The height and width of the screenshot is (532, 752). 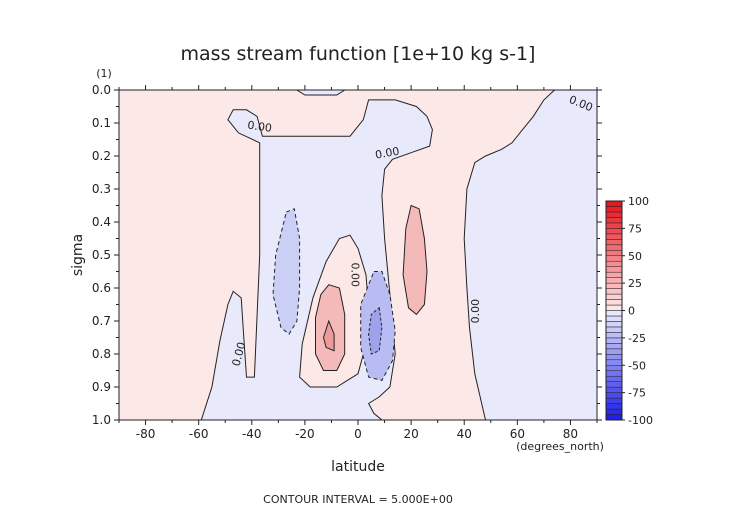 What do you see at coordinates (286, 271) in the screenshot?
I see `negative-lobe-west` at bounding box center [286, 271].